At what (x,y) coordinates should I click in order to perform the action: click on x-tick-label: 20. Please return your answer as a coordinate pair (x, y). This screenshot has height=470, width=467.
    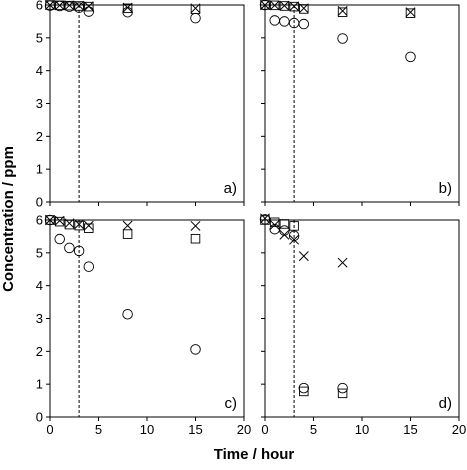
    Looking at the image, I should click on (244, 429).